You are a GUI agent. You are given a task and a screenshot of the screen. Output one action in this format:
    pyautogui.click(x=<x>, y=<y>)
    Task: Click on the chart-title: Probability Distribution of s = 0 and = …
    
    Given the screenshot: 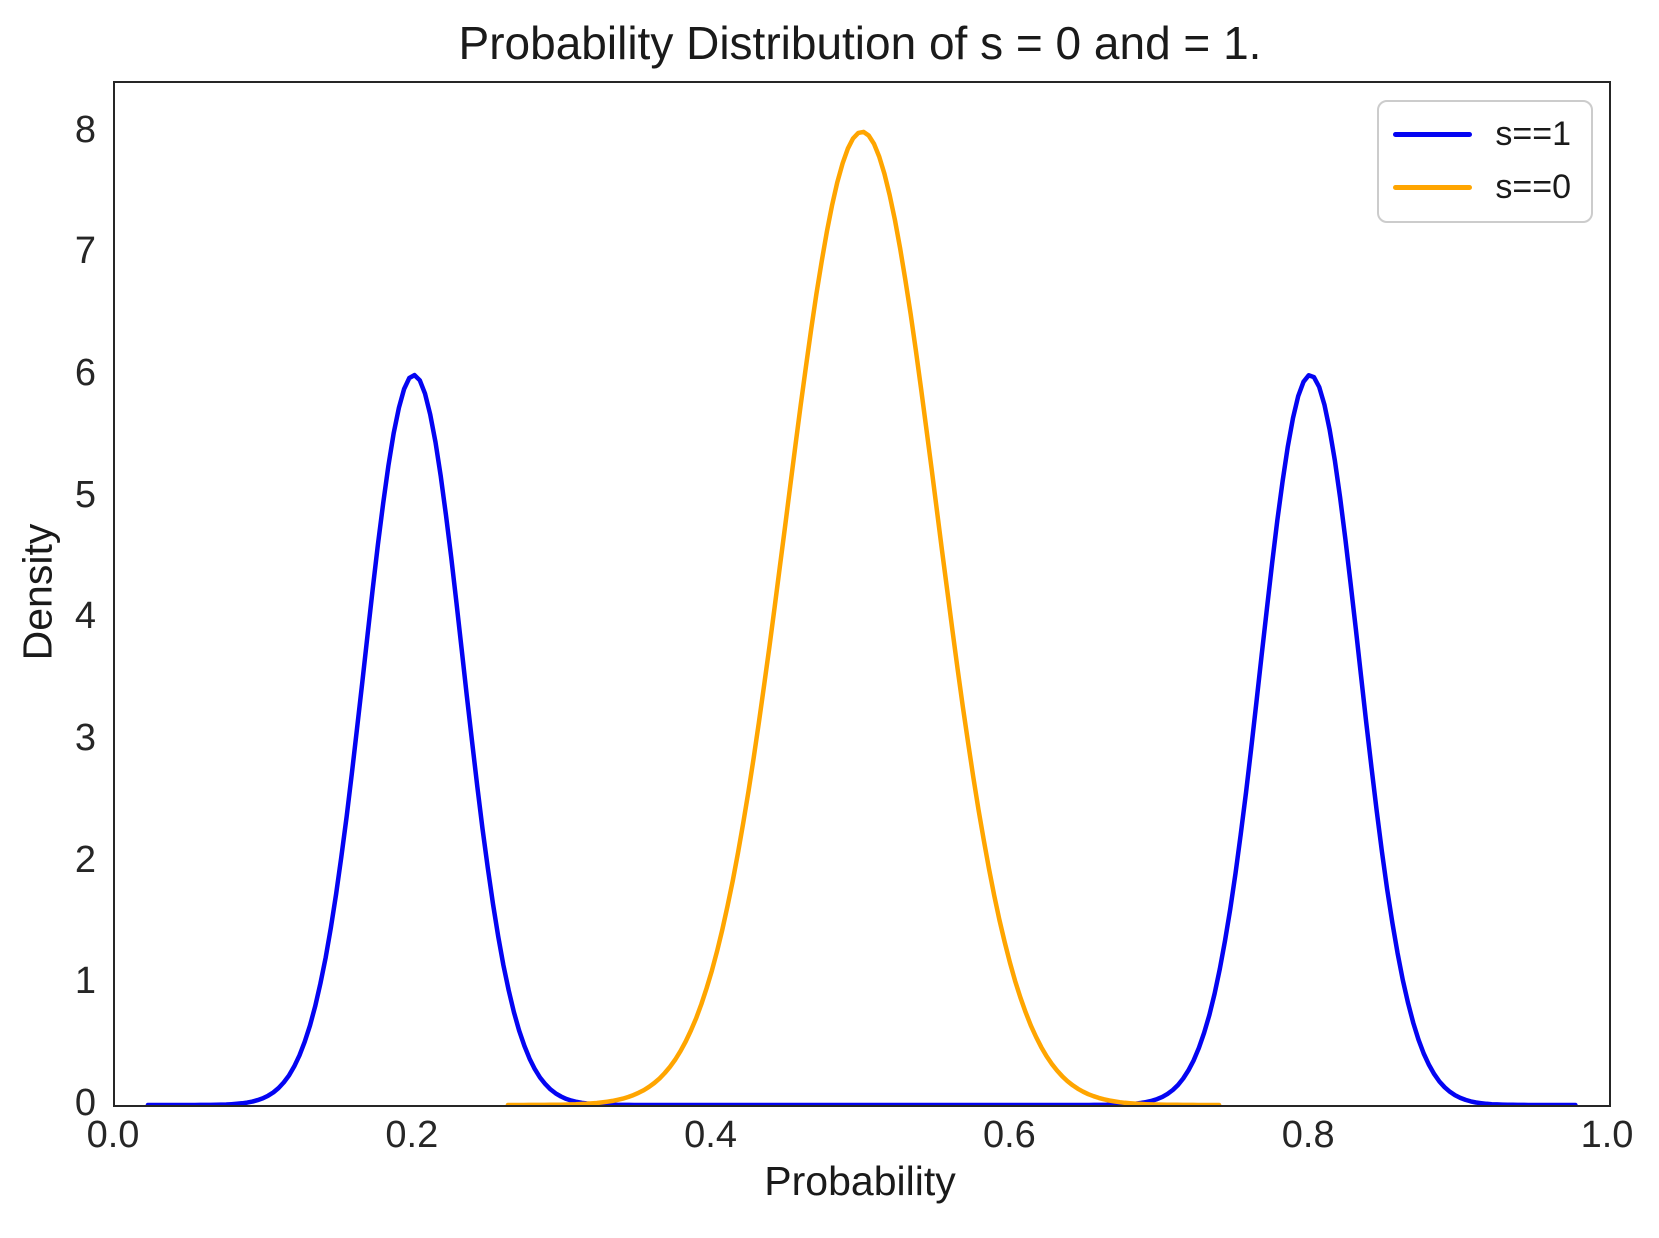 What is the action you would take?
    pyautogui.click(x=860, y=43)
    